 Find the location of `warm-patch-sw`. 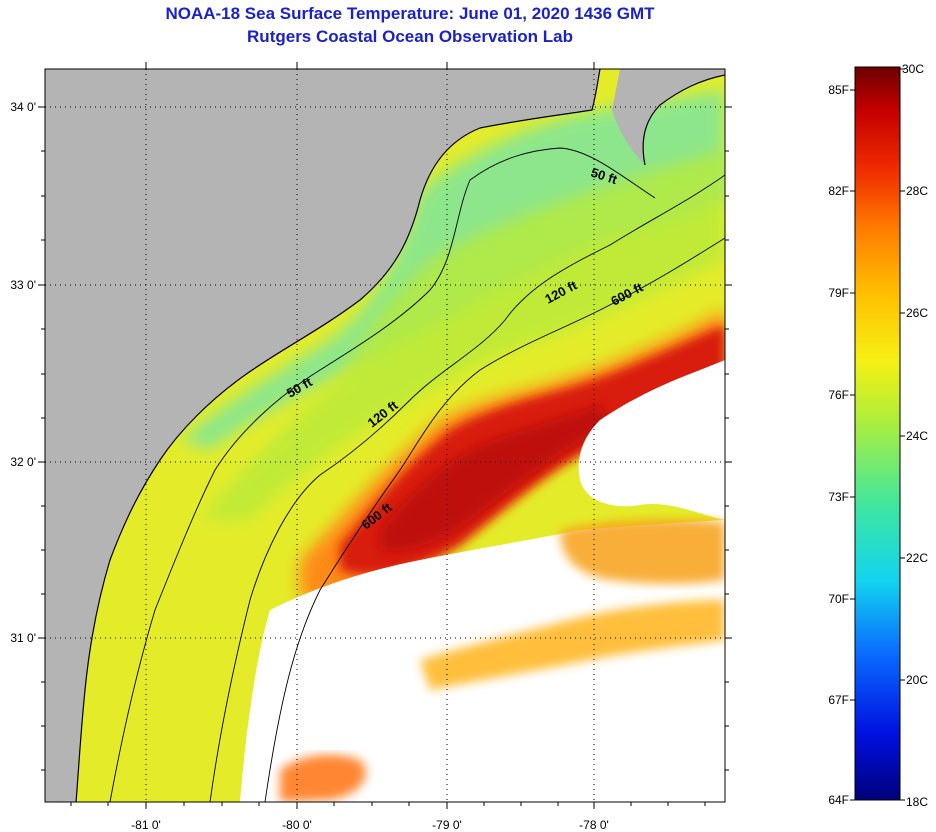

warm-patch-sw is located at coordinates (323, 778).